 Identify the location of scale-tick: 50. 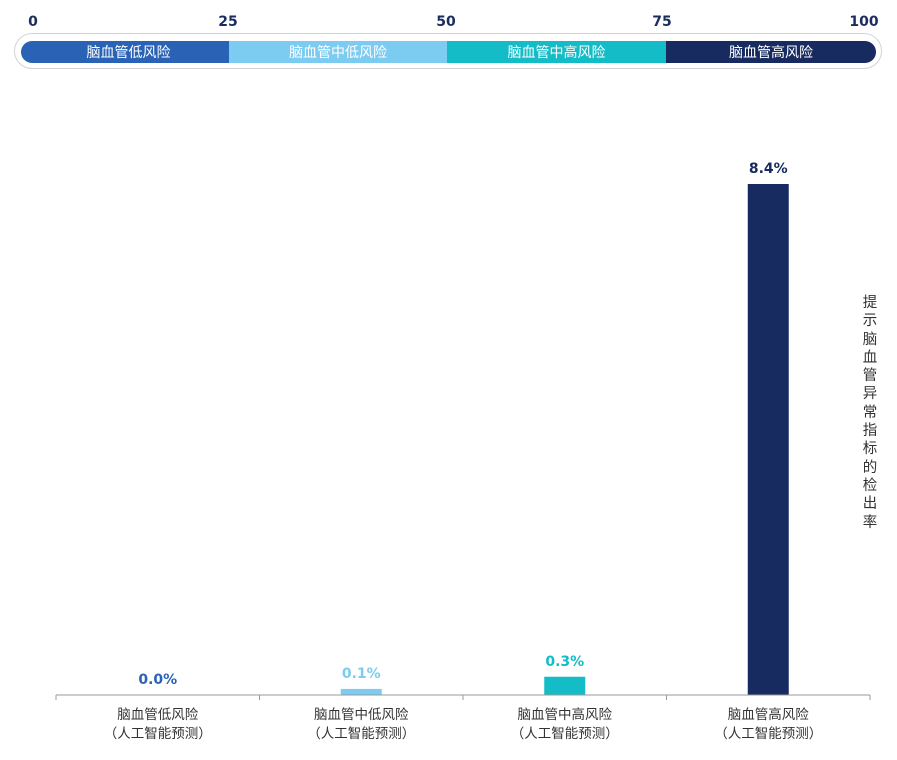
(446, 22).